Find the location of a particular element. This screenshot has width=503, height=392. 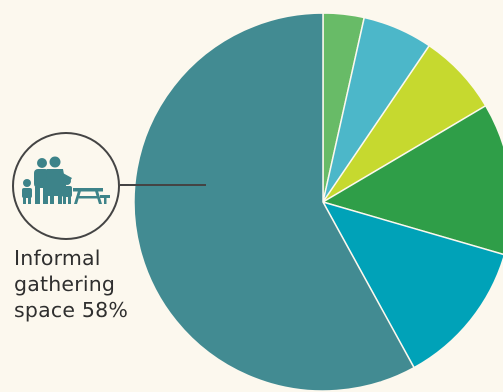

callout-label: Informal gathering space 58% is located at coordinates (71, 284).